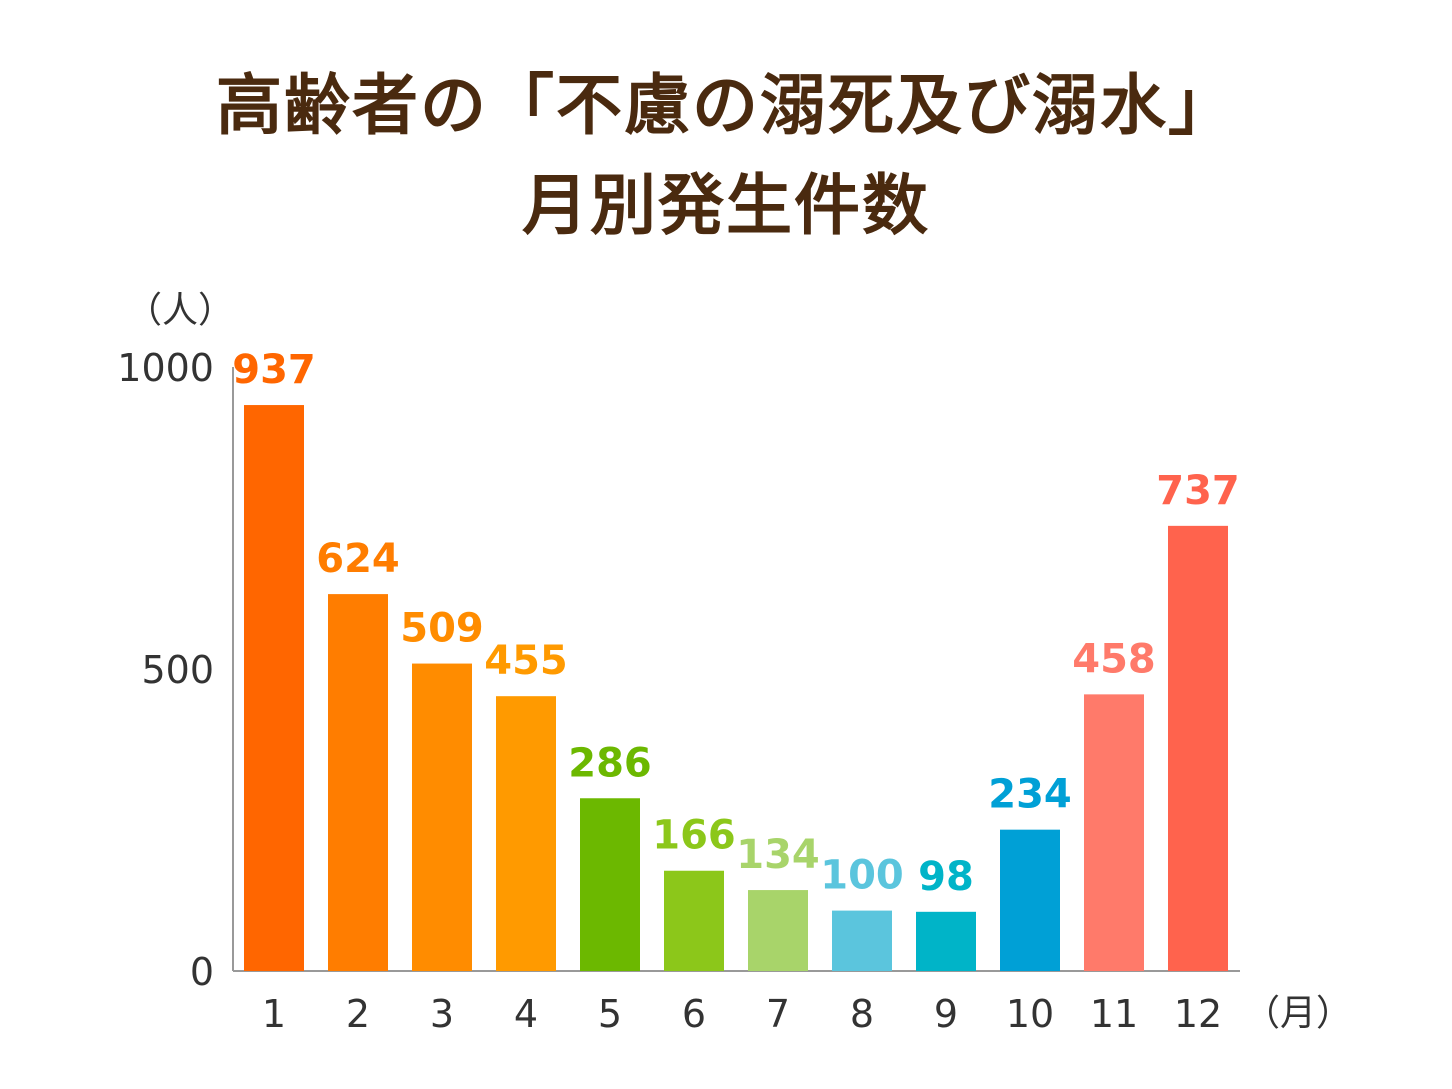 Image resolution: width=1452 pixels, height=1089 pixels. I want to click on x-ticks: 1 2 3 4 5 6 7 8 9 10 11 12, so click(742, 1014).